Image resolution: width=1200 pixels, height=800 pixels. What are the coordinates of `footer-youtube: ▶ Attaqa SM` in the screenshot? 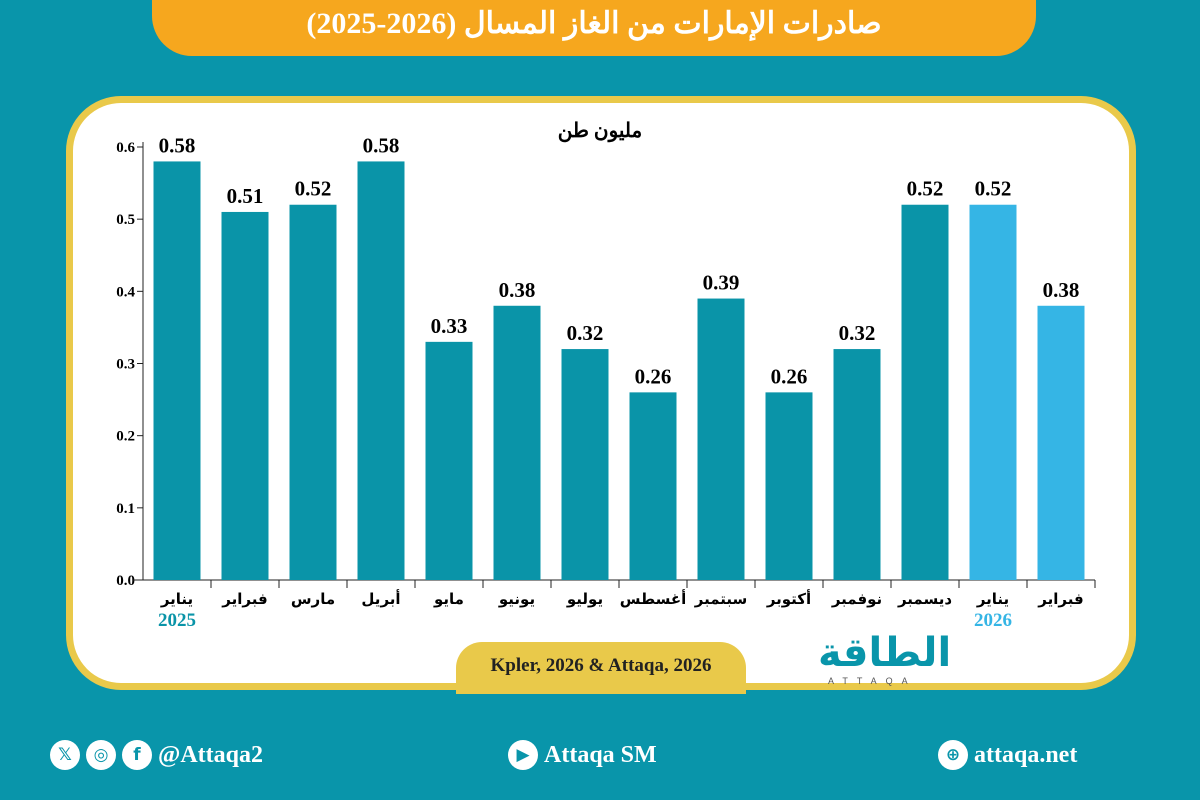 It's located at (582, 755).